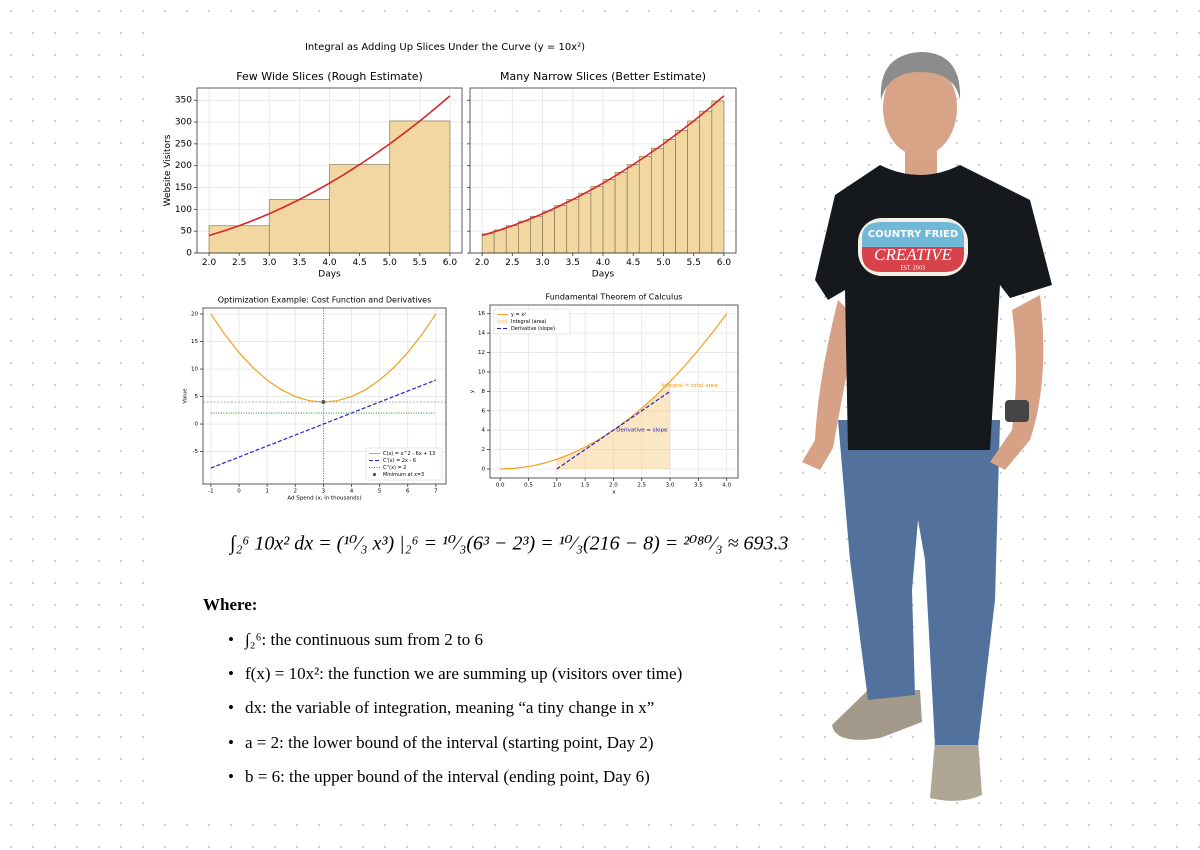  What do you see at coordinates (183, 101) in the screenshot?
I see `y-tick-label: 350` at bounding box center [183, 101].